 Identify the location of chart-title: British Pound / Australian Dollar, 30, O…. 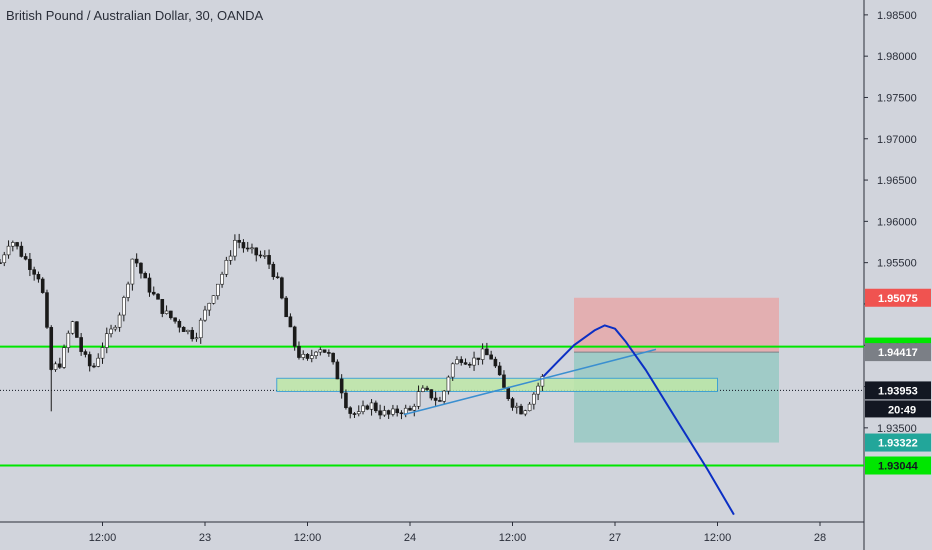
(135, 15).